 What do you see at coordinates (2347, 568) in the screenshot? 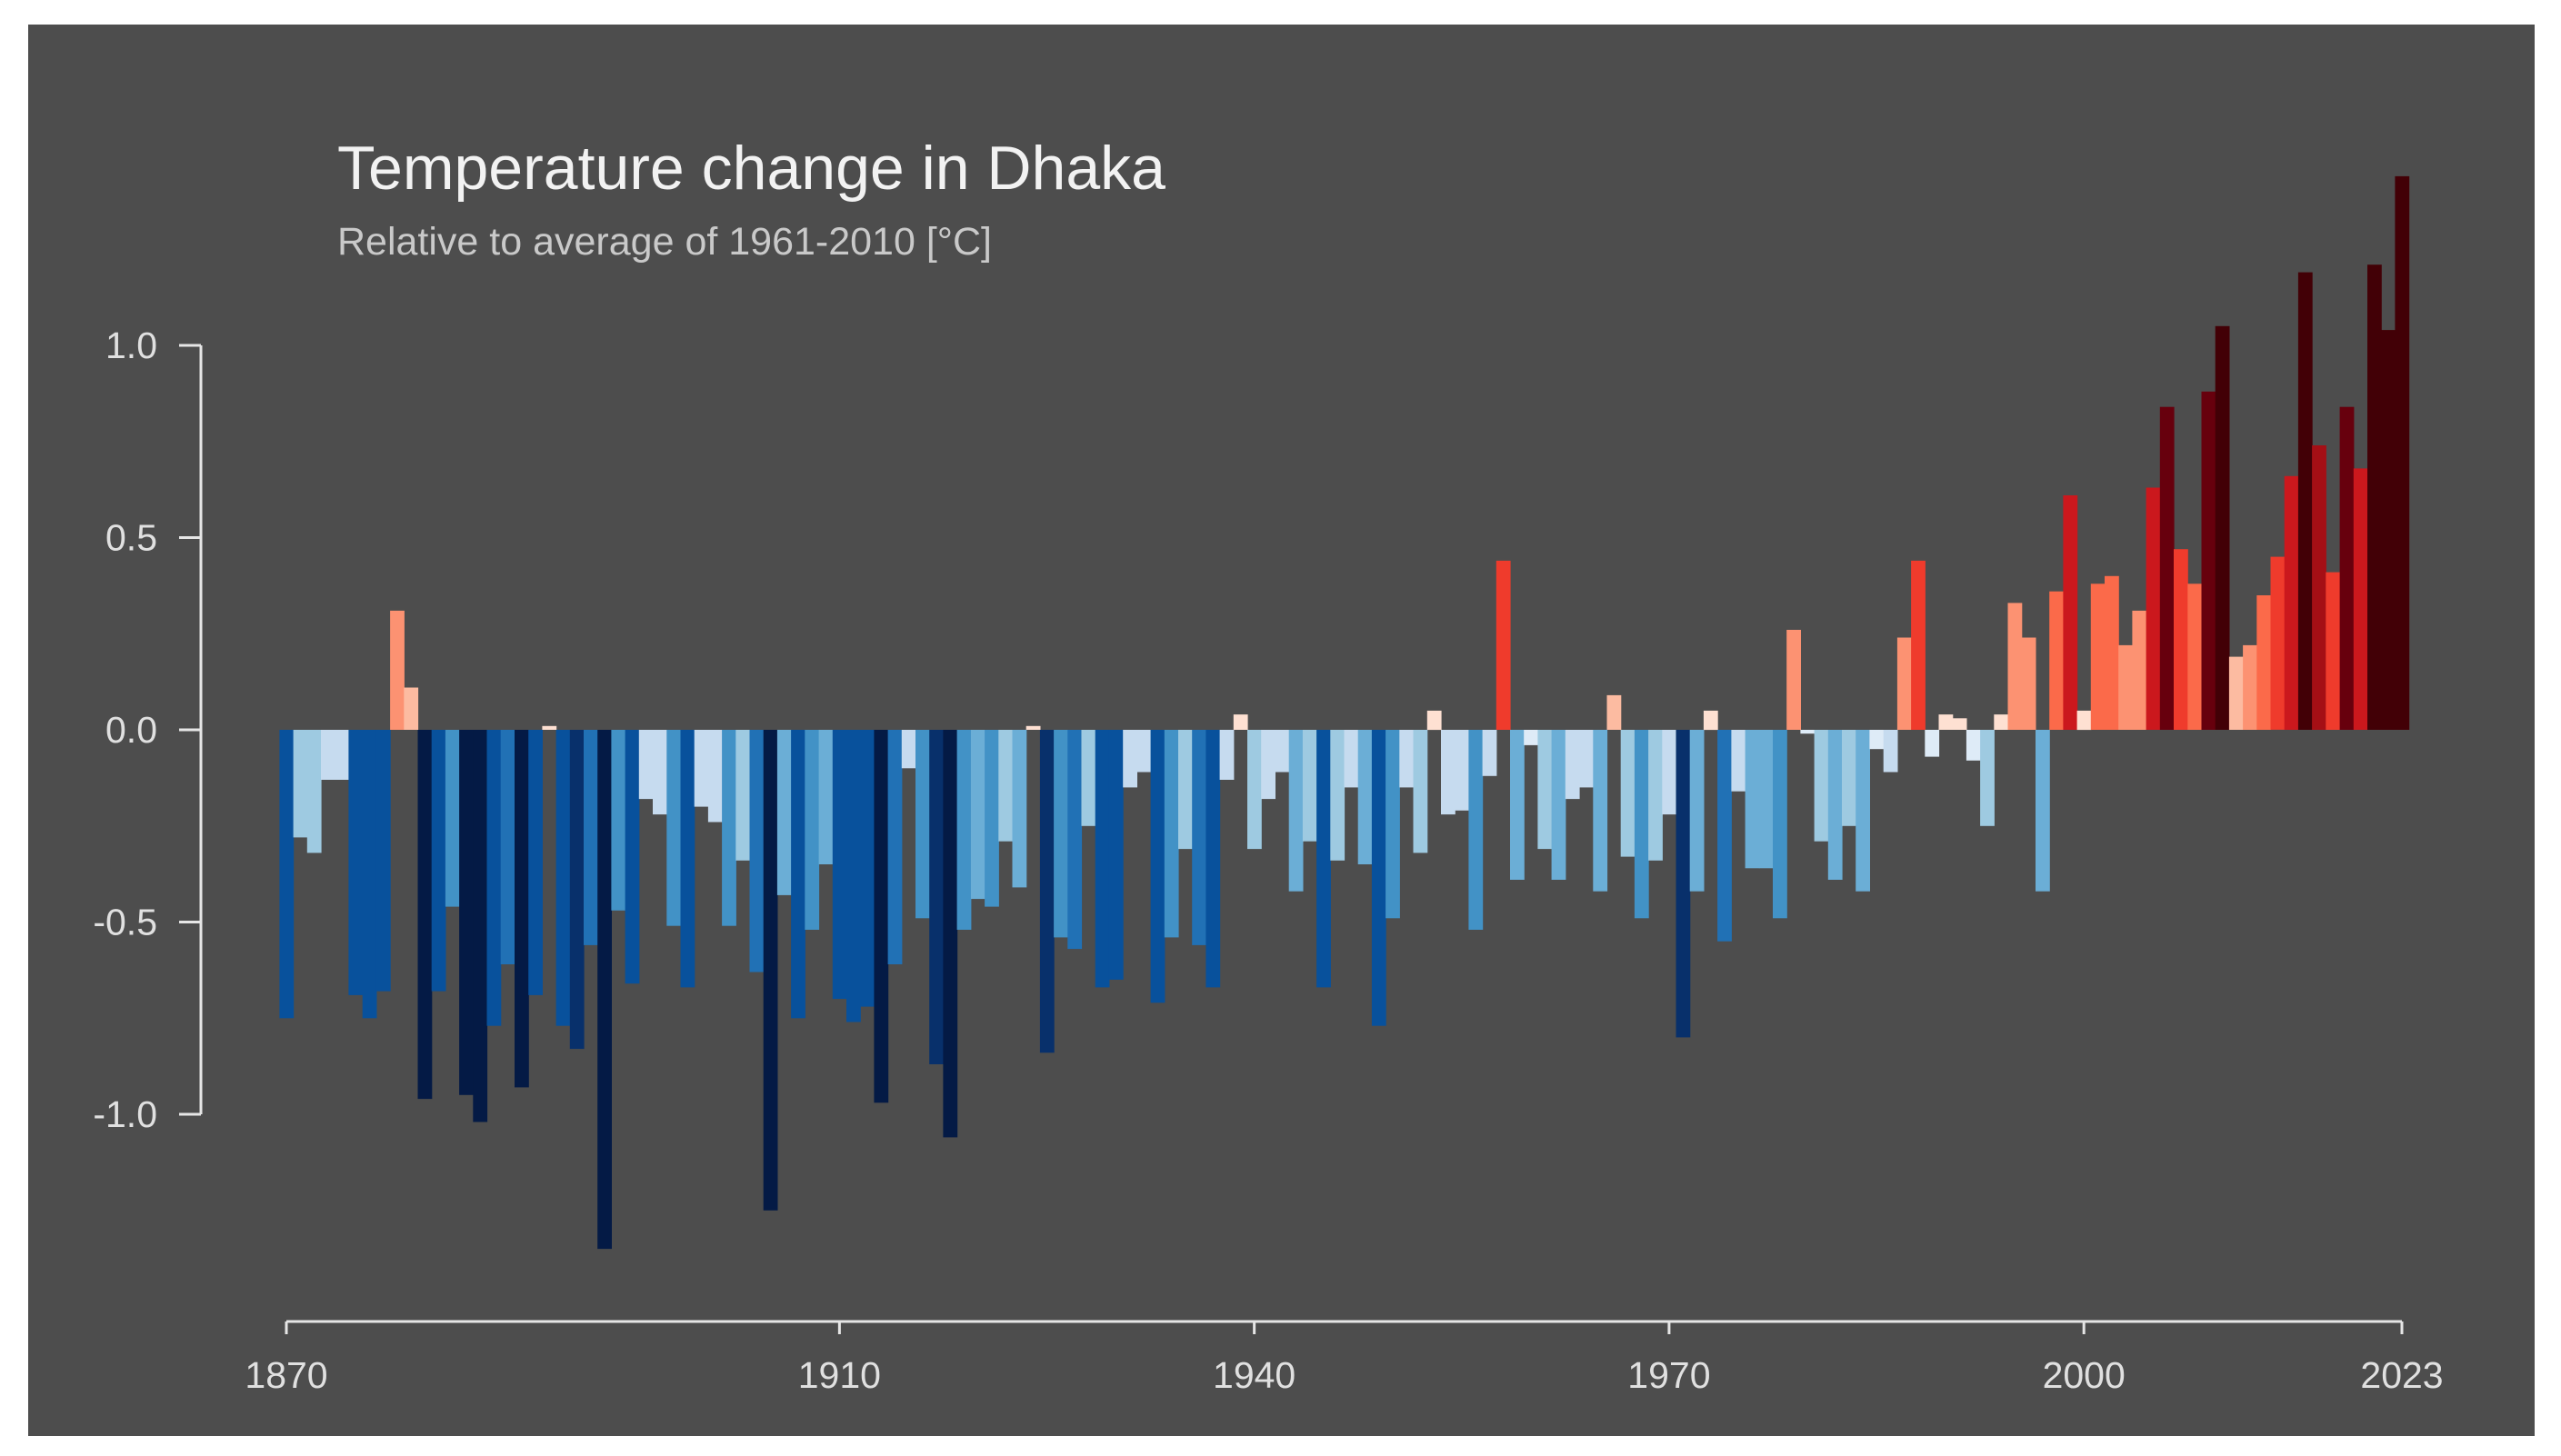
I see `bar-2019` at bounding box center [2347, 568].